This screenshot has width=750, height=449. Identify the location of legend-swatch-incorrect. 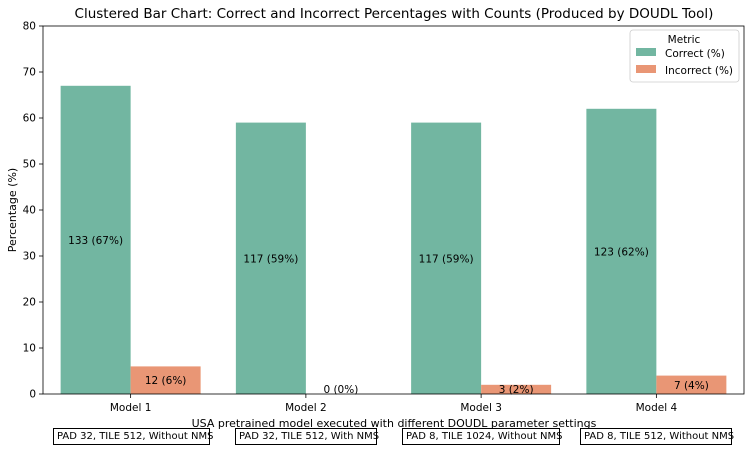
(646, 69).